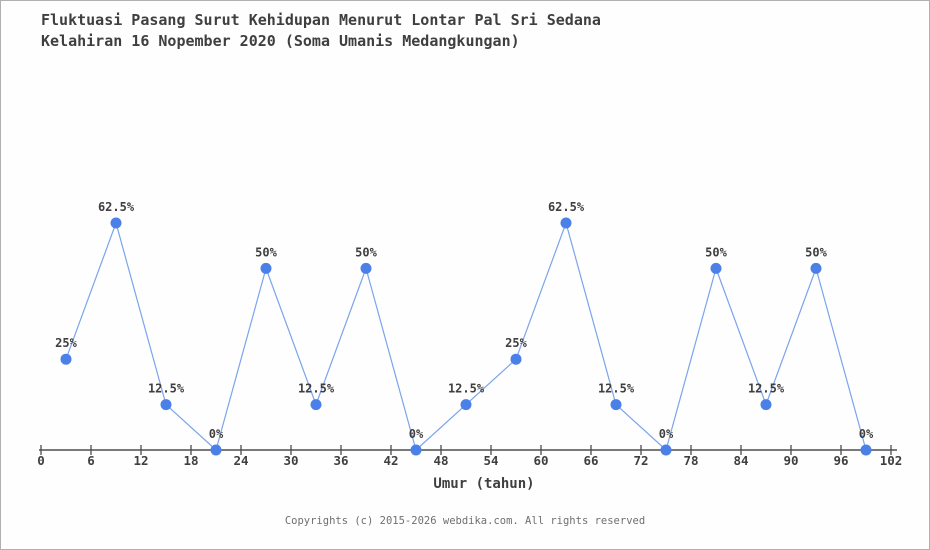  I want to click on x-tick-label: 0, so click(41, 460).